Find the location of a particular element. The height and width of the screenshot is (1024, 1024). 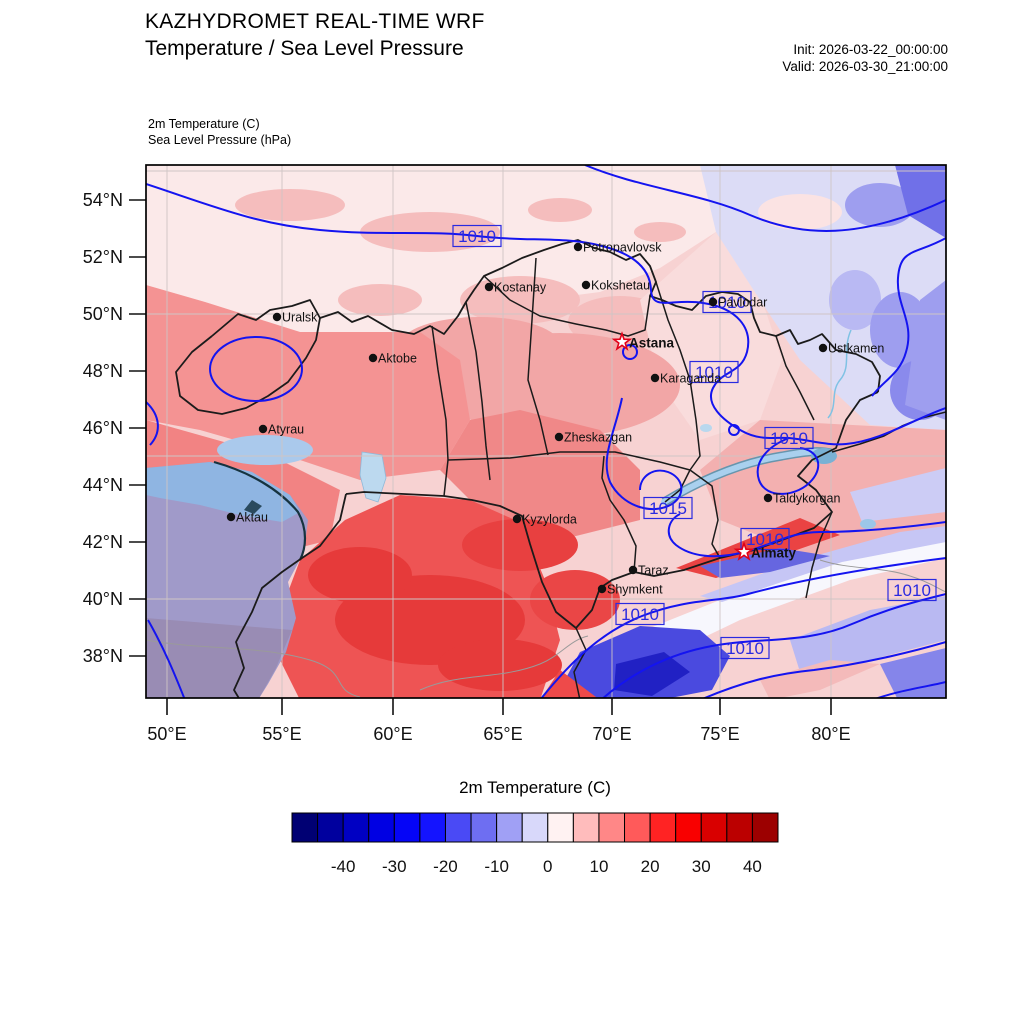

colorbar-tick-label: 40 is located at coordinates (752, 866).